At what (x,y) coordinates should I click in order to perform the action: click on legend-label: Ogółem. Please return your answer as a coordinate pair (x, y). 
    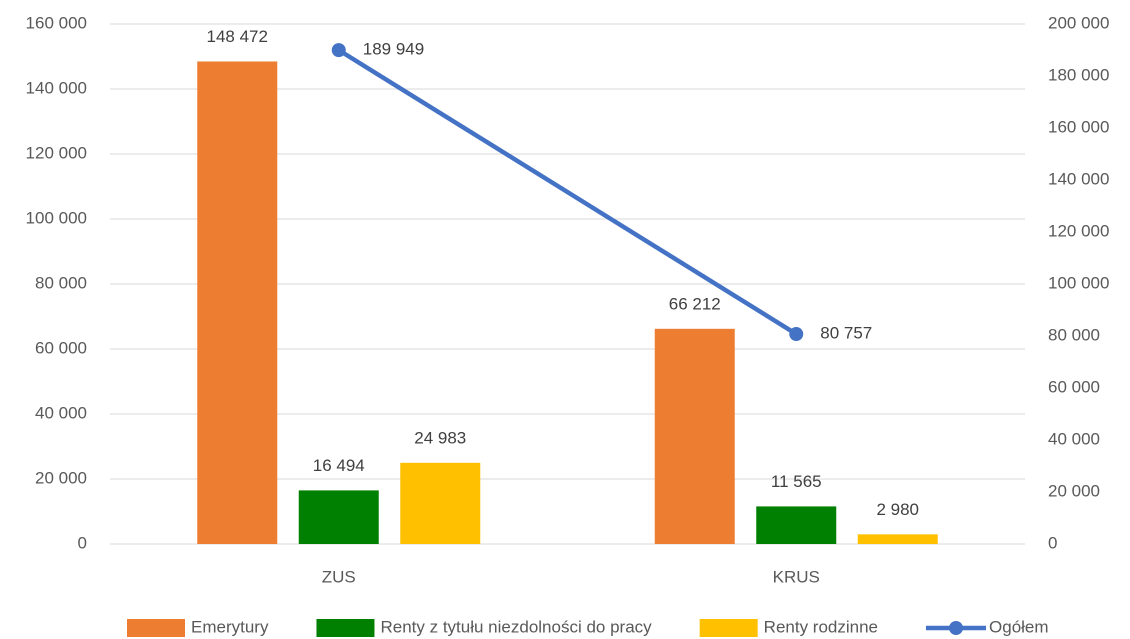
    Looking at the image, I should click on (1019, 626).